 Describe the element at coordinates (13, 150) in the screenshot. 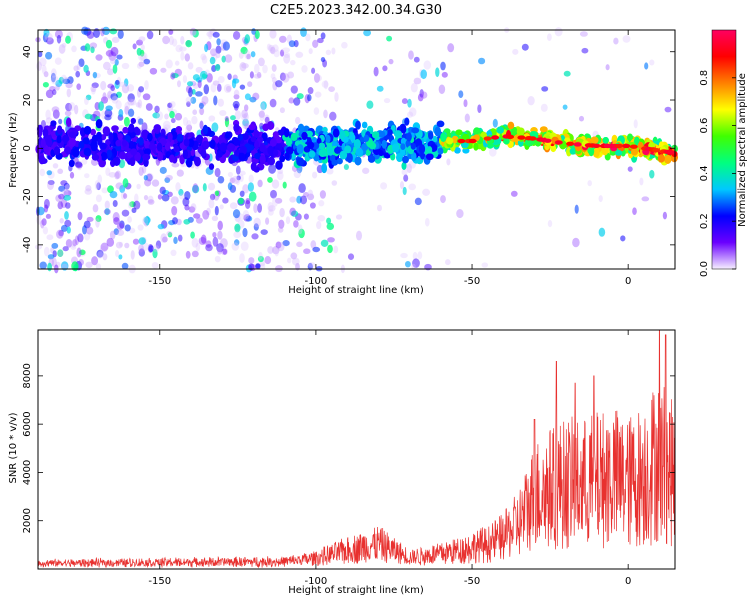

I see `spectrogram-y-label: Frequency (Hz)` at that location.